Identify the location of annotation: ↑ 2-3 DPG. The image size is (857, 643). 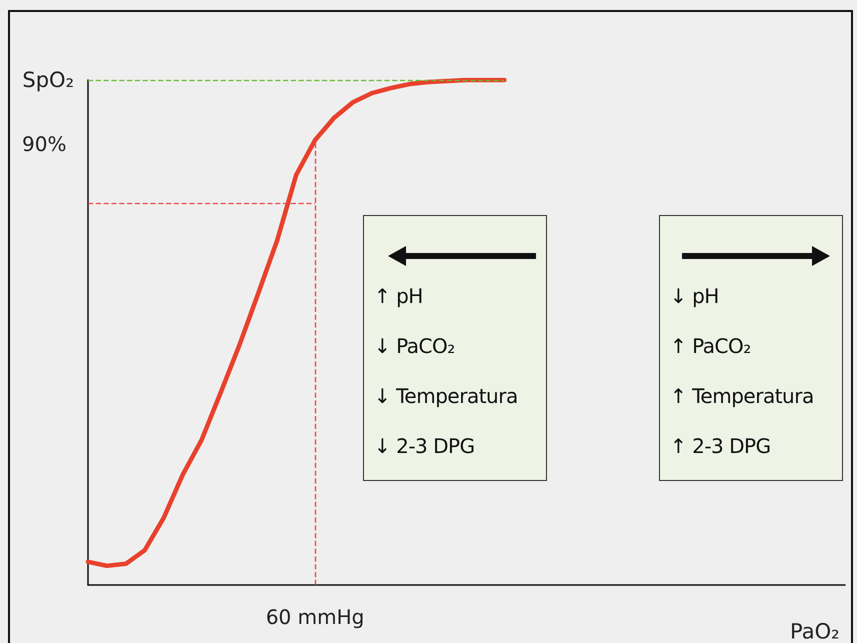
(720, 446).